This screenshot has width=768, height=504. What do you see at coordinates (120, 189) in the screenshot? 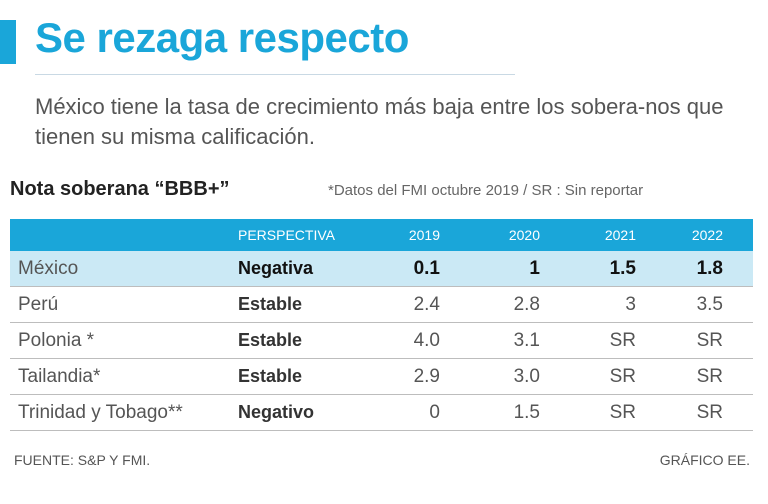
I see `table-heading: Nota soberana “BBB+”` at bounding box center [120, 189].